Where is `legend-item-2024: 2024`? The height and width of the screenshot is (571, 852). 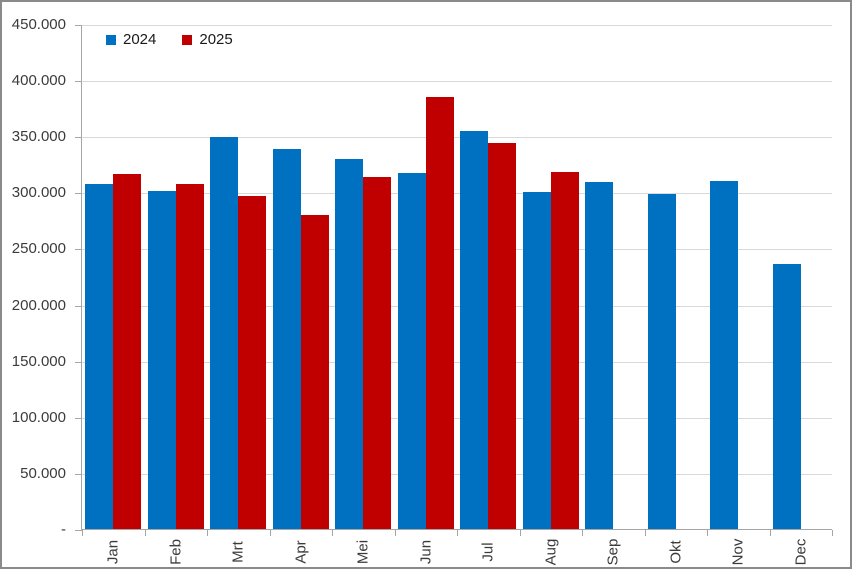
legend-item-2024: 2024 is located at coordinates (131, 39).